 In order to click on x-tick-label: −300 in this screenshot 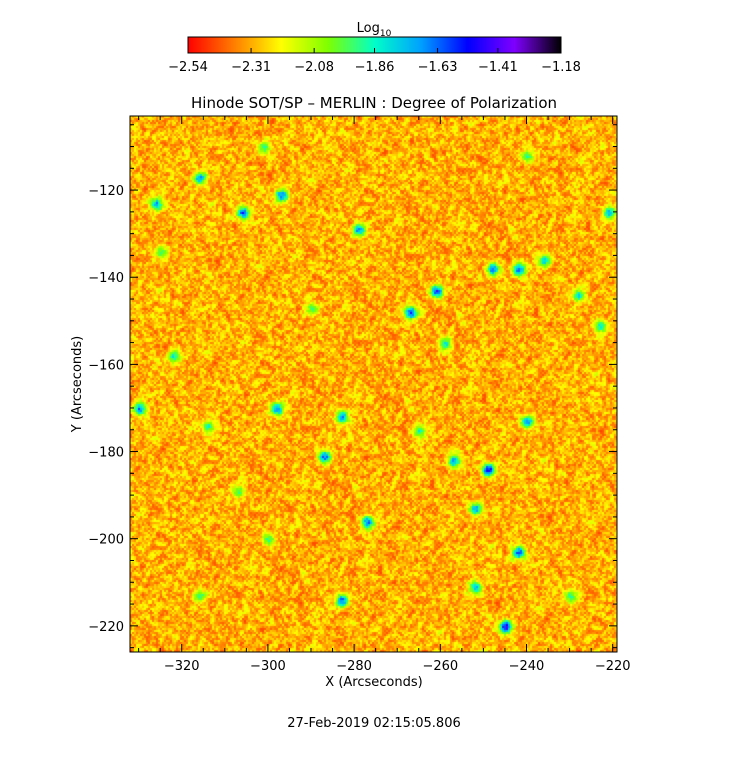, I will do `click(268, 666)`.